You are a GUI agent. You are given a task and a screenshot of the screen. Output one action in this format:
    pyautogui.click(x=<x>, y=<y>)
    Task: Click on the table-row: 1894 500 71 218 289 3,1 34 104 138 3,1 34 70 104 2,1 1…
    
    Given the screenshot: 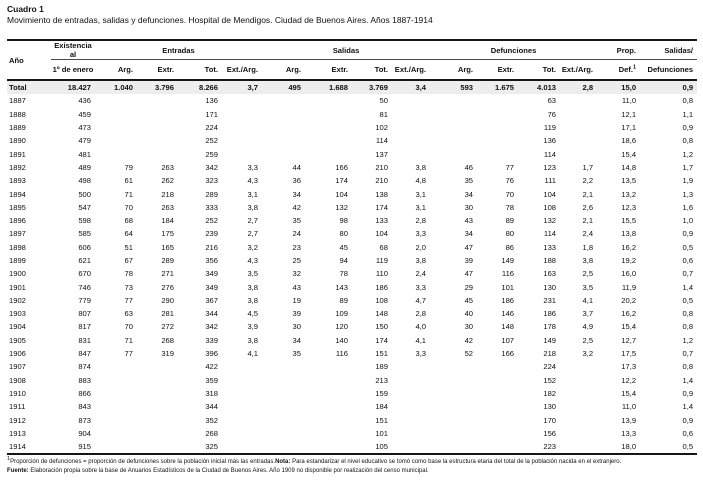 What is the action you would take?
    pyautogui.click(x=352, y=193)
    